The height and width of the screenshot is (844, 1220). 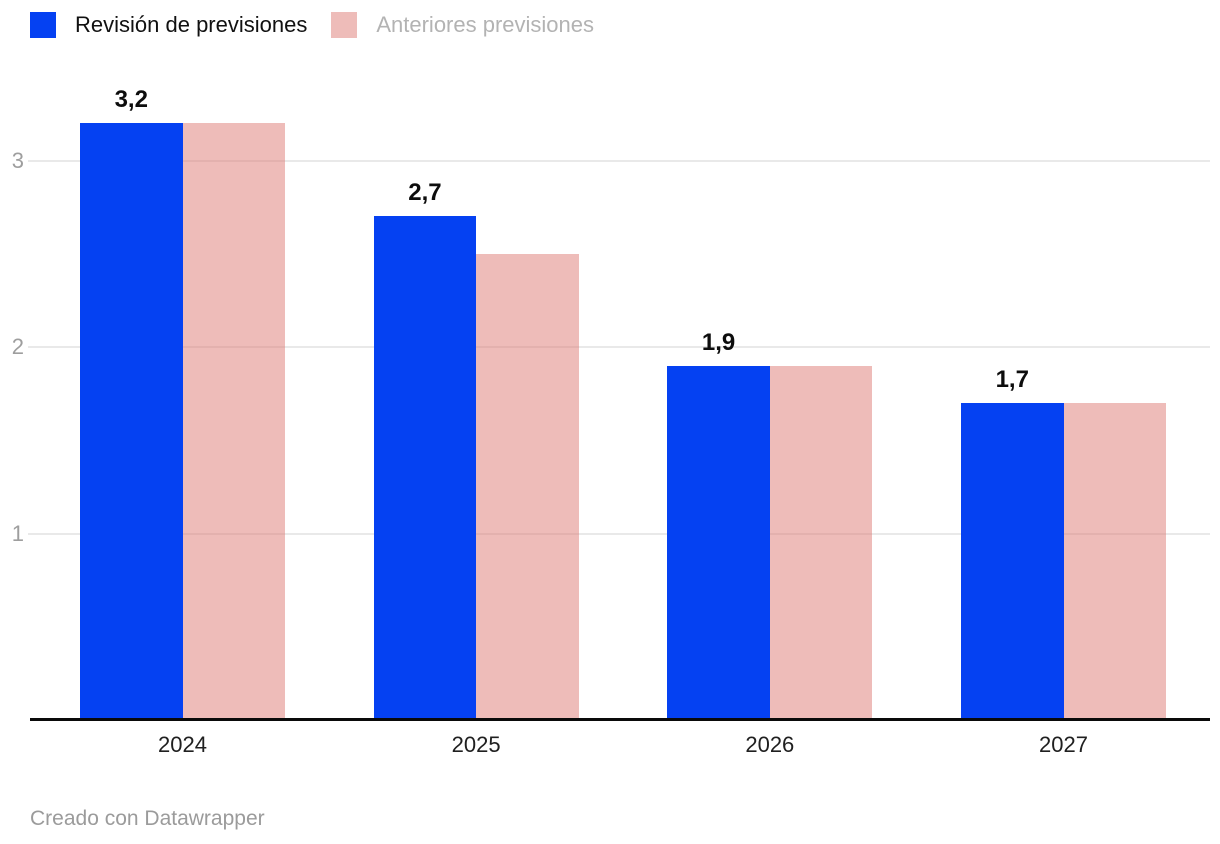 What do you see at coordinates (1063, 744) in the screenshot?
I see `x-axis-category-label: 2027` at bounding box center [1063, 744].